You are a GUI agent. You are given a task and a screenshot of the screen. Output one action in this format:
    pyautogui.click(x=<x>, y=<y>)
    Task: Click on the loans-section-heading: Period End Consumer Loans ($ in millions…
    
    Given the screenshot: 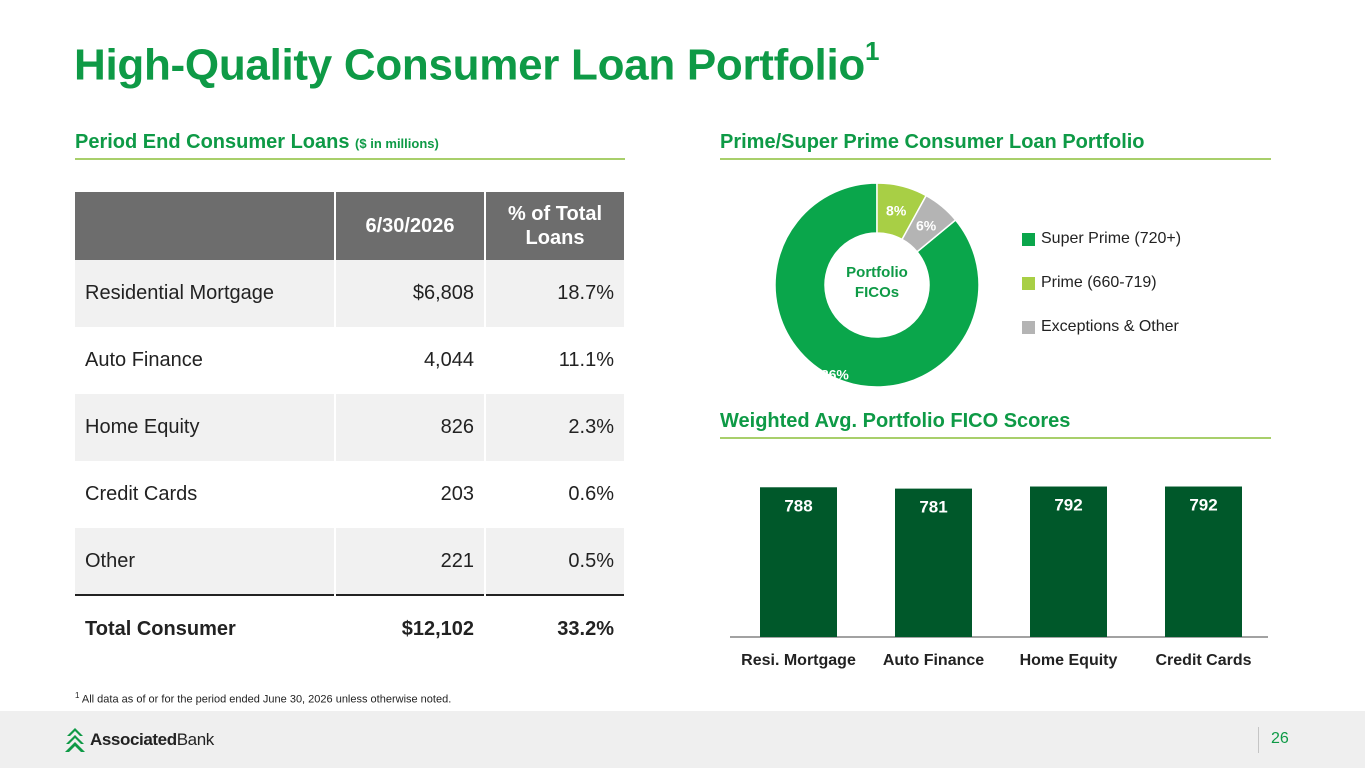 What is the action you would take?
    pyautogui.click(x=350, y=145)
    